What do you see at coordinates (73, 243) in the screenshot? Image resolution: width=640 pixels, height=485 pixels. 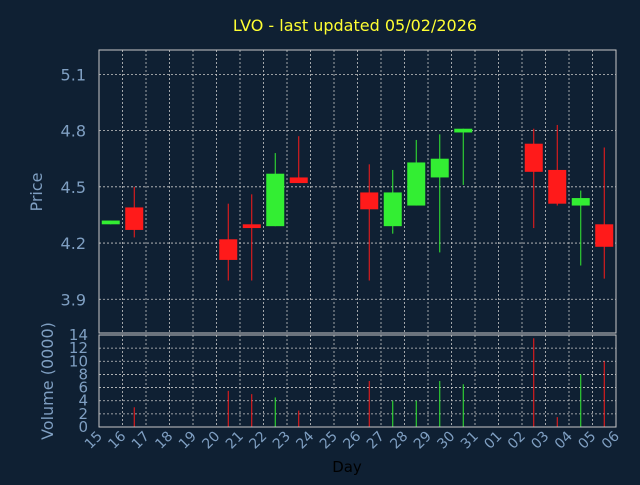 I see `price-tick-label: 4.2` at bounding box center [73, 243].